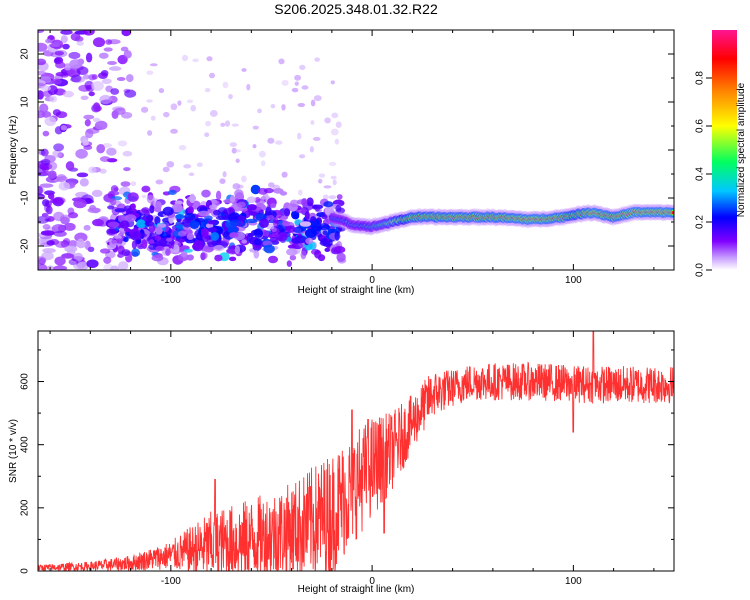  Describe the element at coordinates (356, 9) in the screenshot. I see `figure-title: S206.2025.348.01.32.R22` at that location.